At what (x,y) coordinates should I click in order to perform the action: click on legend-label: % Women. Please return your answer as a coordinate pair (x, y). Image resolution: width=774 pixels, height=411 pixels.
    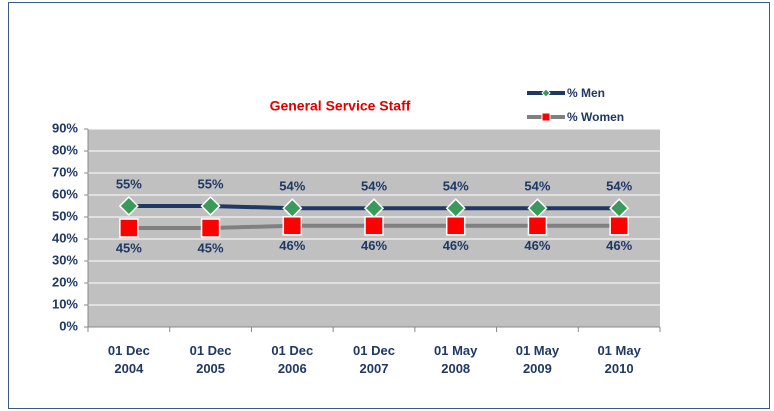
    Looking at the image, I should click on (595, 117).